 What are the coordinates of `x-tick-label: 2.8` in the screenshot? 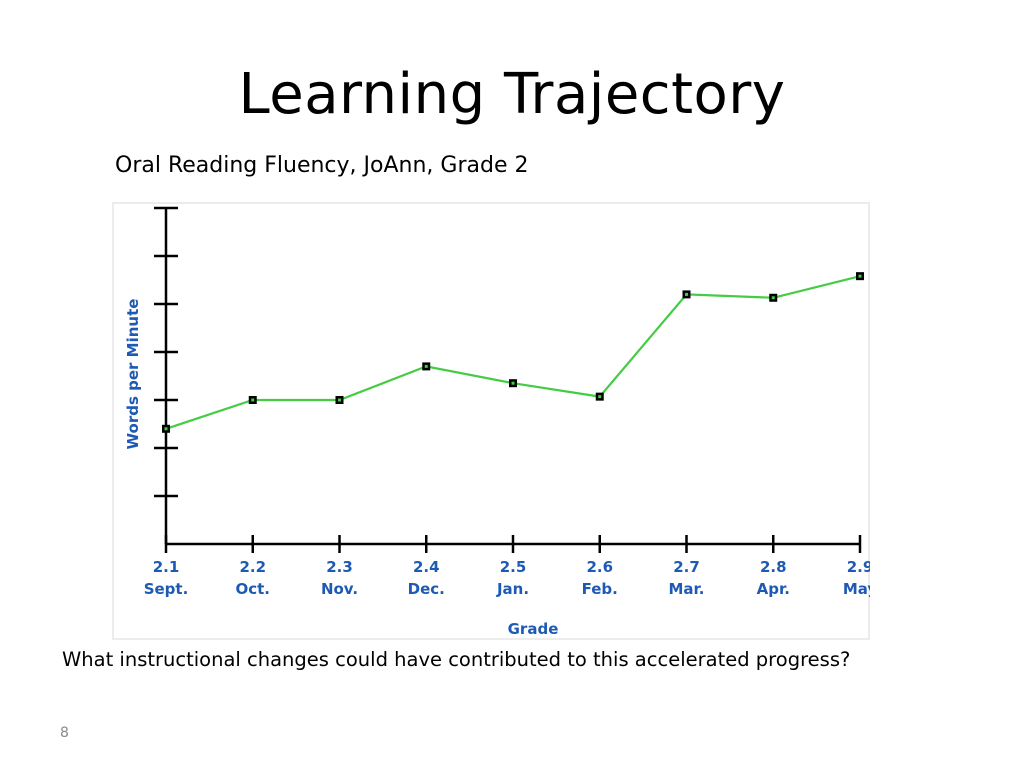 It's located at (773, 567).